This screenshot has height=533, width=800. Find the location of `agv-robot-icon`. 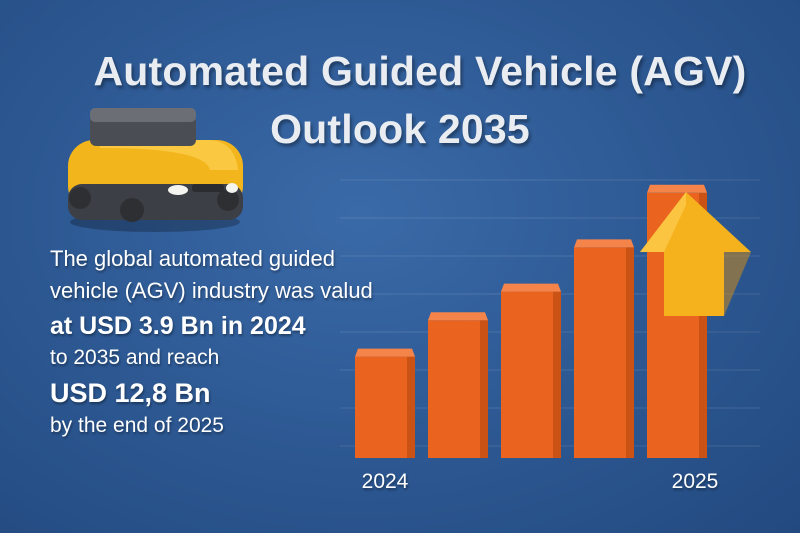

agv-robot-icon is located at coordinates (155, 170).